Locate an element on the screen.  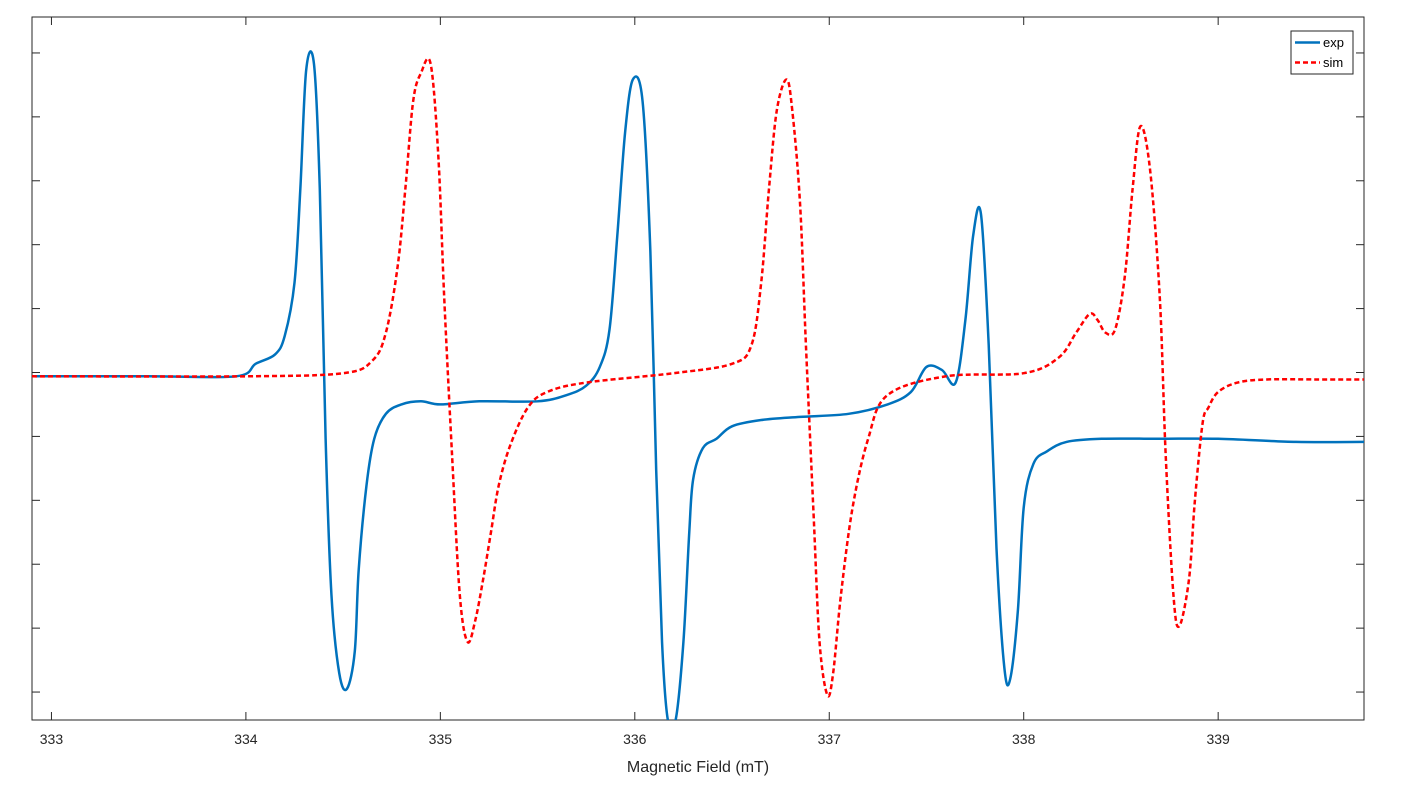
x-tick-label: 337 is located at coordinates (830, 739).